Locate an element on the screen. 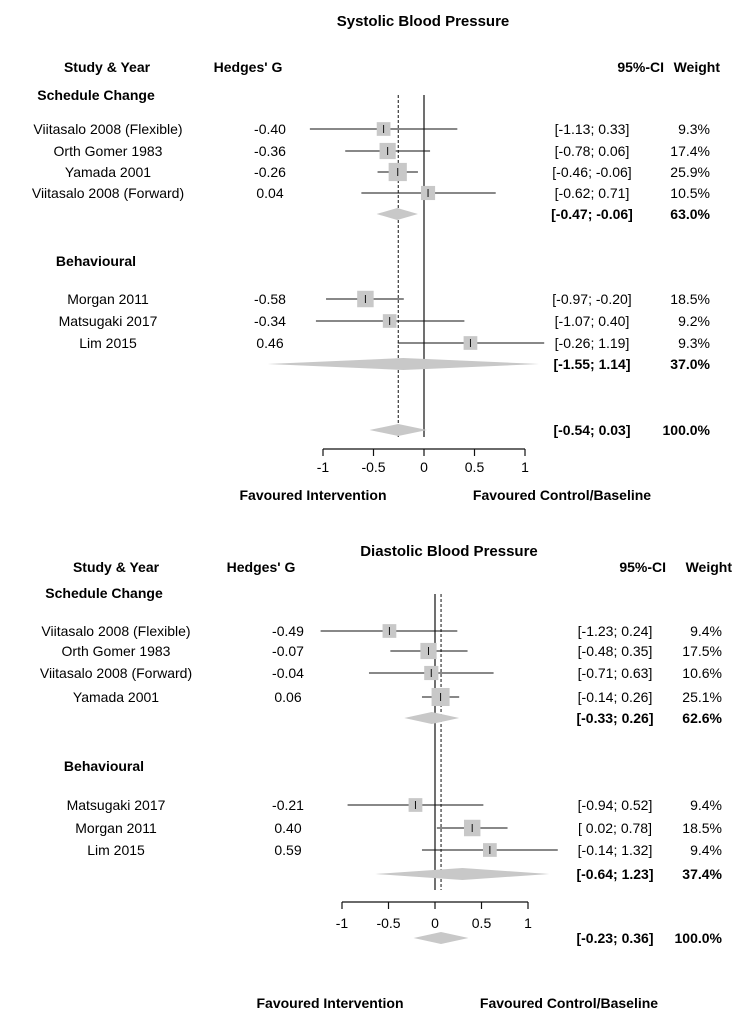 Image resolution: width=734 pixels, height=1017 pixels. study-hedges-g: -0.21 is located at coordinates (288, 805).